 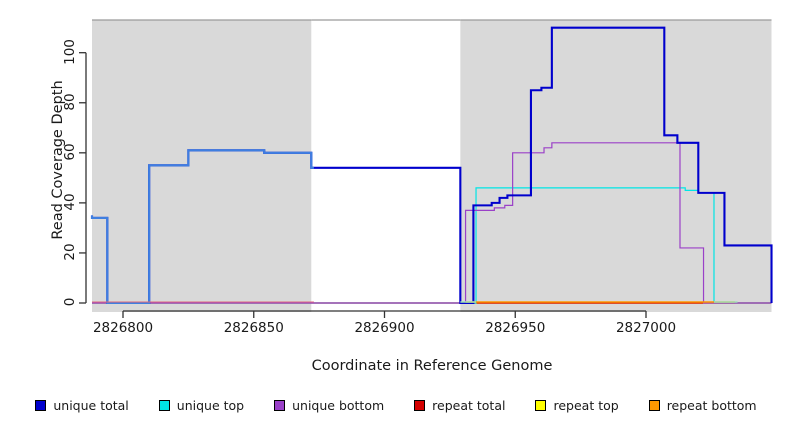 I want to click on legend-item: unique top, so click(x=201, y=405).